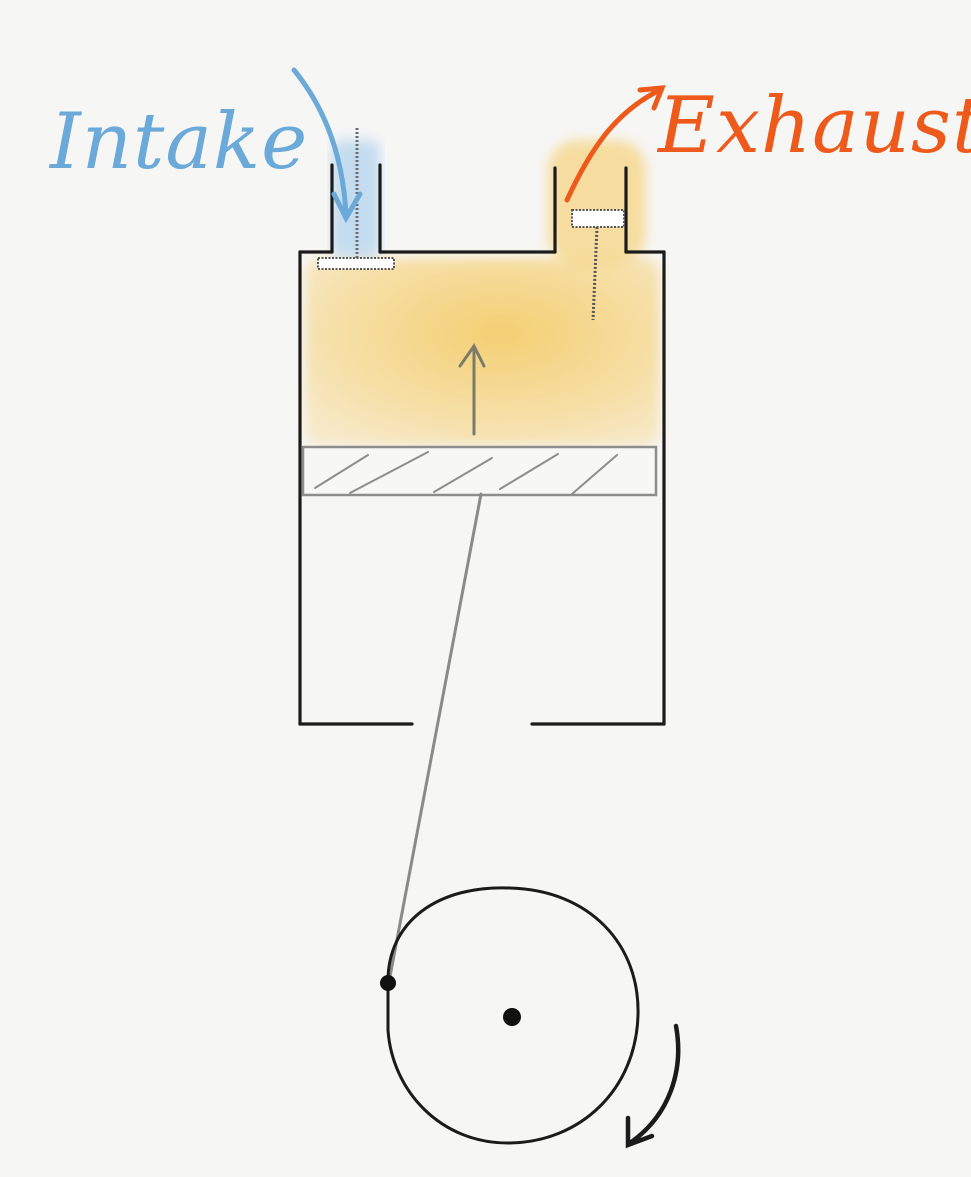  I want to click on crank-pin, so click(388, 983).